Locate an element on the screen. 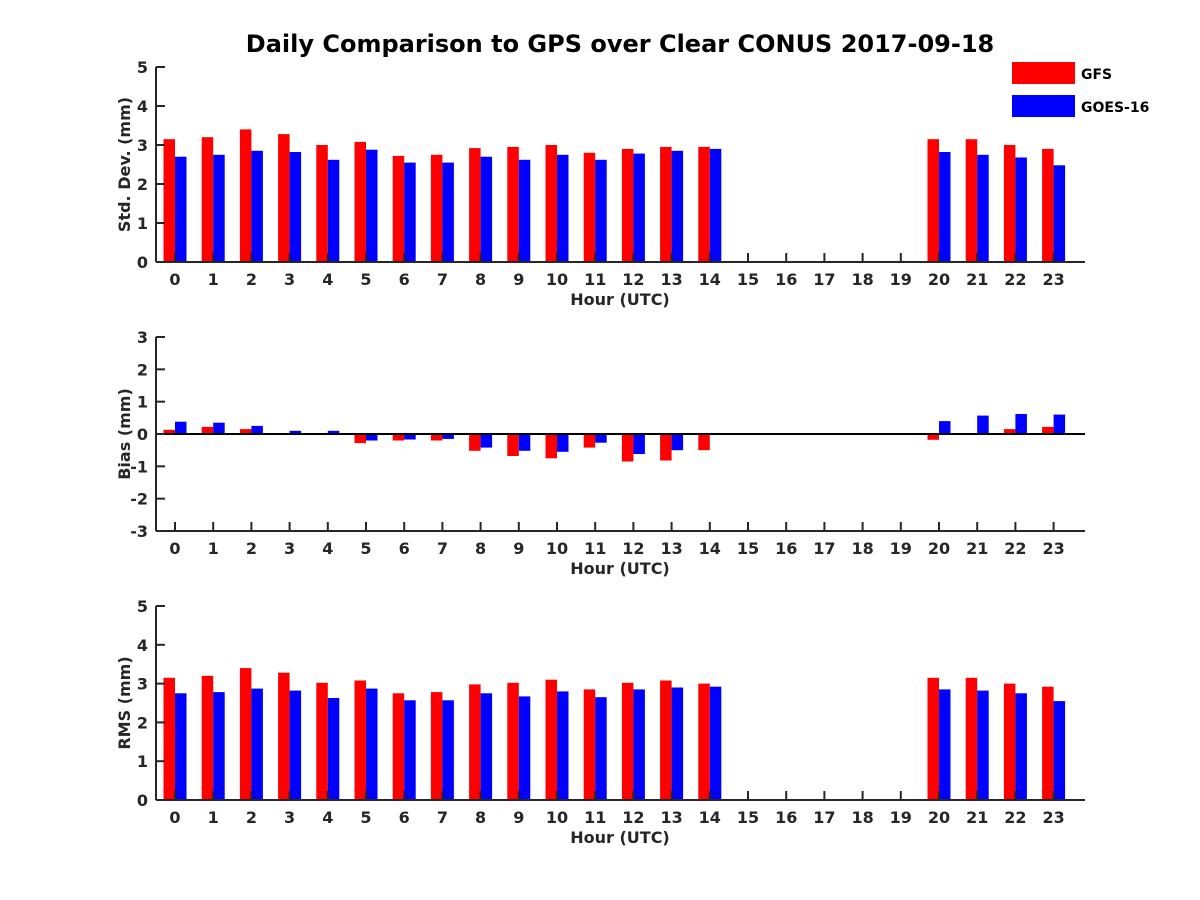  x-tick-label: 10 is located at coordinates (557, 817).